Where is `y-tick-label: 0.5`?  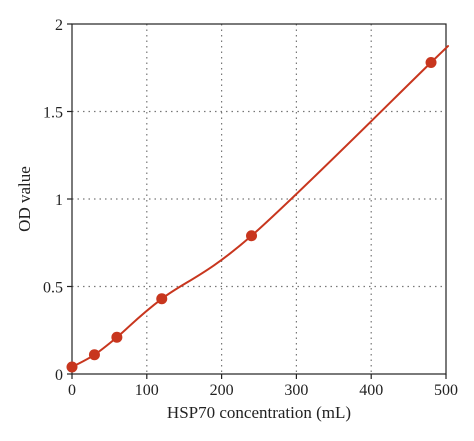 y-tick-label: 0.5 is located at coordinates (53, 288).